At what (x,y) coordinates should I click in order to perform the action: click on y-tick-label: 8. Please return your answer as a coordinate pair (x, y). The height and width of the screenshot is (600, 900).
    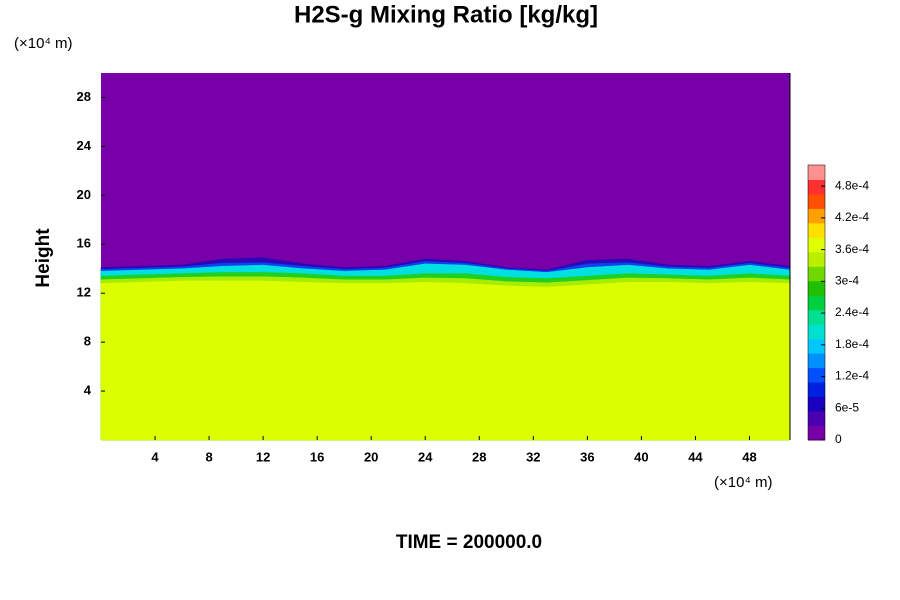
    Looking at the image, I should click on (87, 341).